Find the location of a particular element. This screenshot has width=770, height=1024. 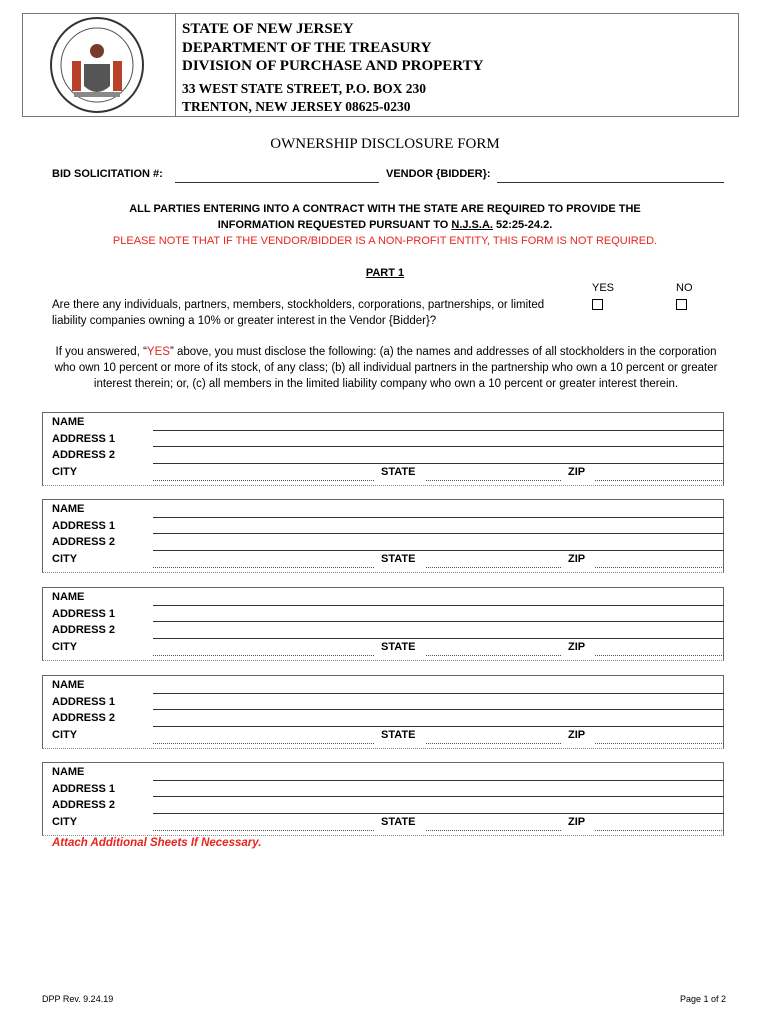

nj-seal-logo is located at coordinates (97, 65).